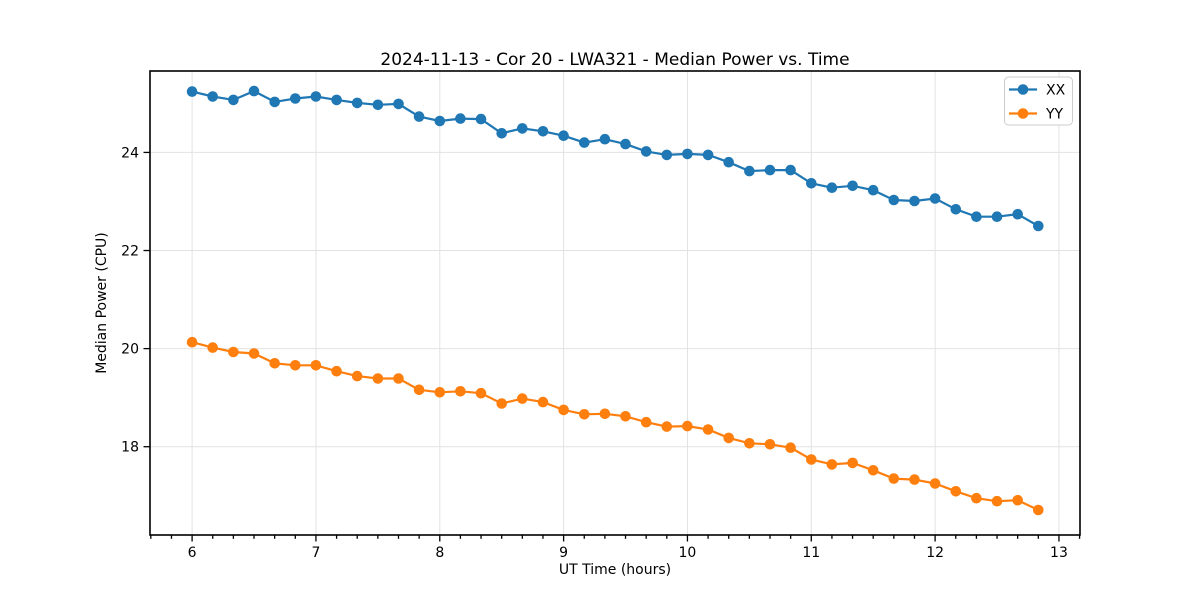  Describe the element at coordinates (811, 553) in the screenshot. I see `svg-text: 11` at that location.